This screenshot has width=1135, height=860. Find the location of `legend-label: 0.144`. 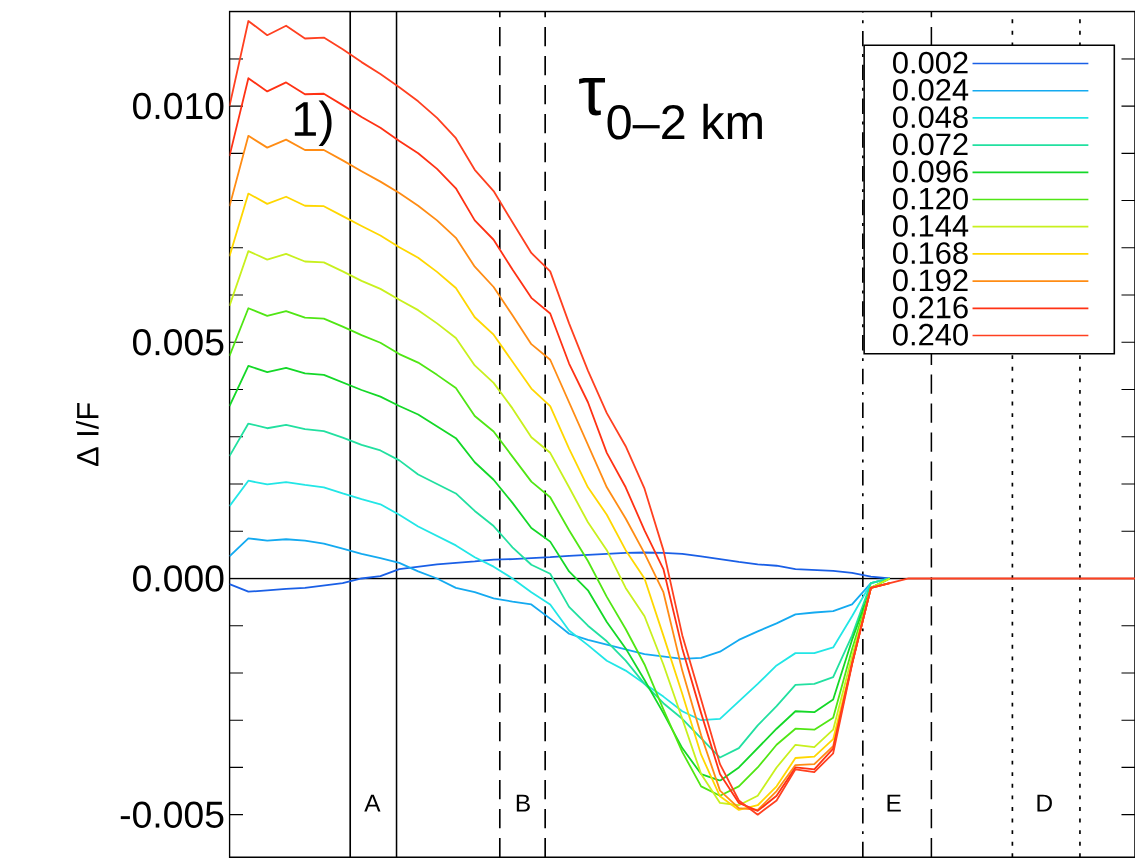

legend-label: 0.144 is located at coordinates (931, 225).